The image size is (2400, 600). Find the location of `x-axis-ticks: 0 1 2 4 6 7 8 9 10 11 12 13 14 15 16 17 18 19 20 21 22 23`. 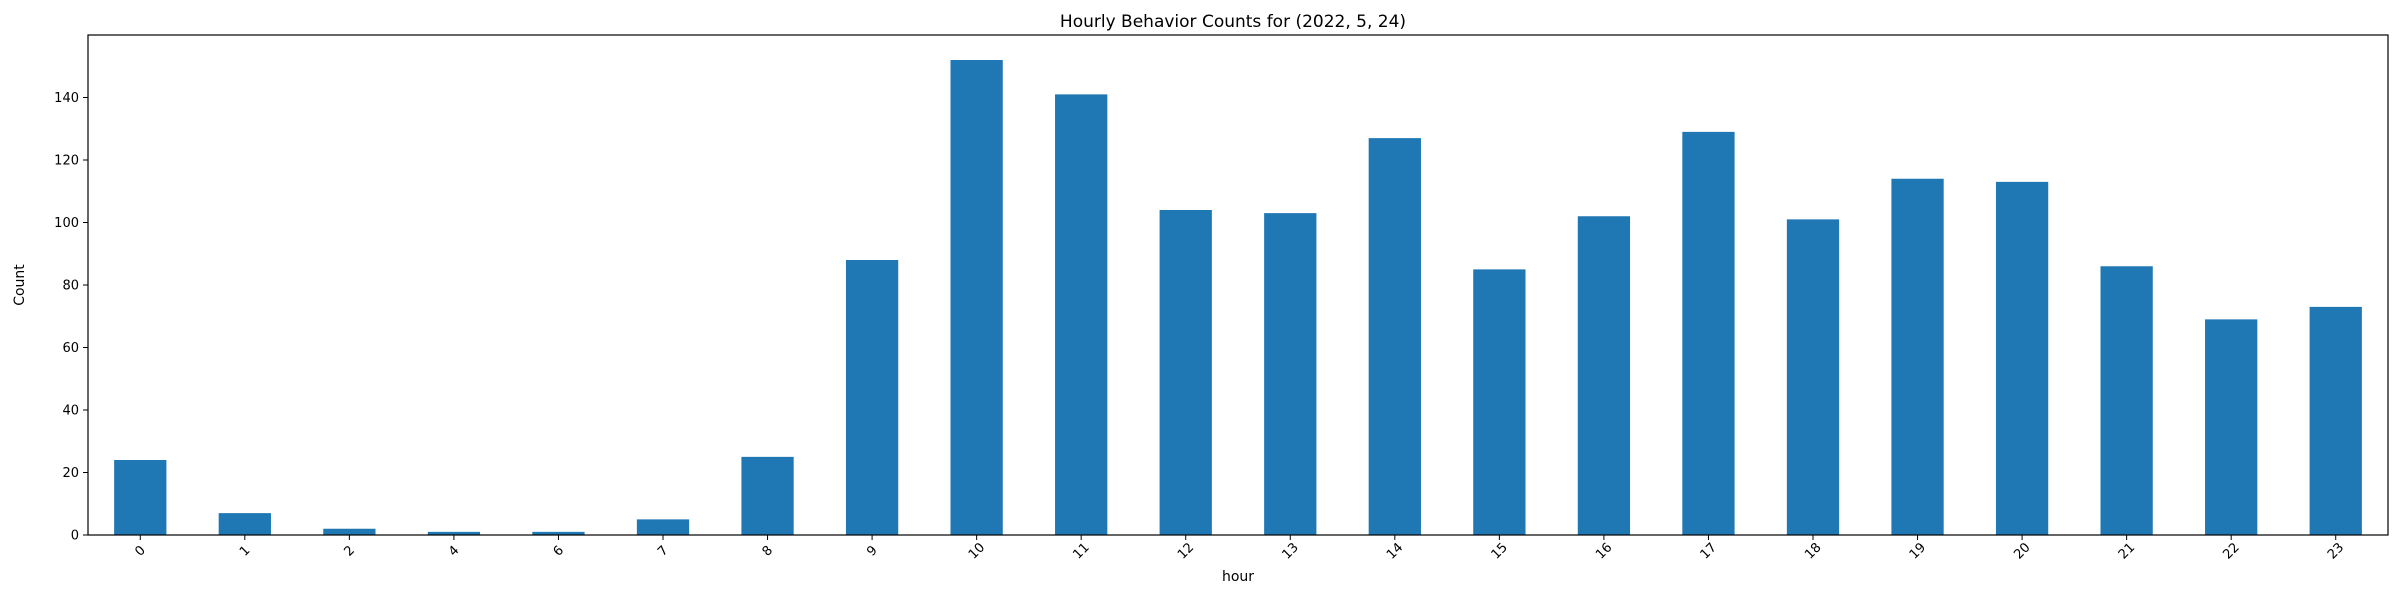

x-axis-ticks: 0 1 2 4 6 7 8 9 10 11 12 13 14 15 16 17 18 19 20 21 22 23 is located at coordinates (1239, 549).